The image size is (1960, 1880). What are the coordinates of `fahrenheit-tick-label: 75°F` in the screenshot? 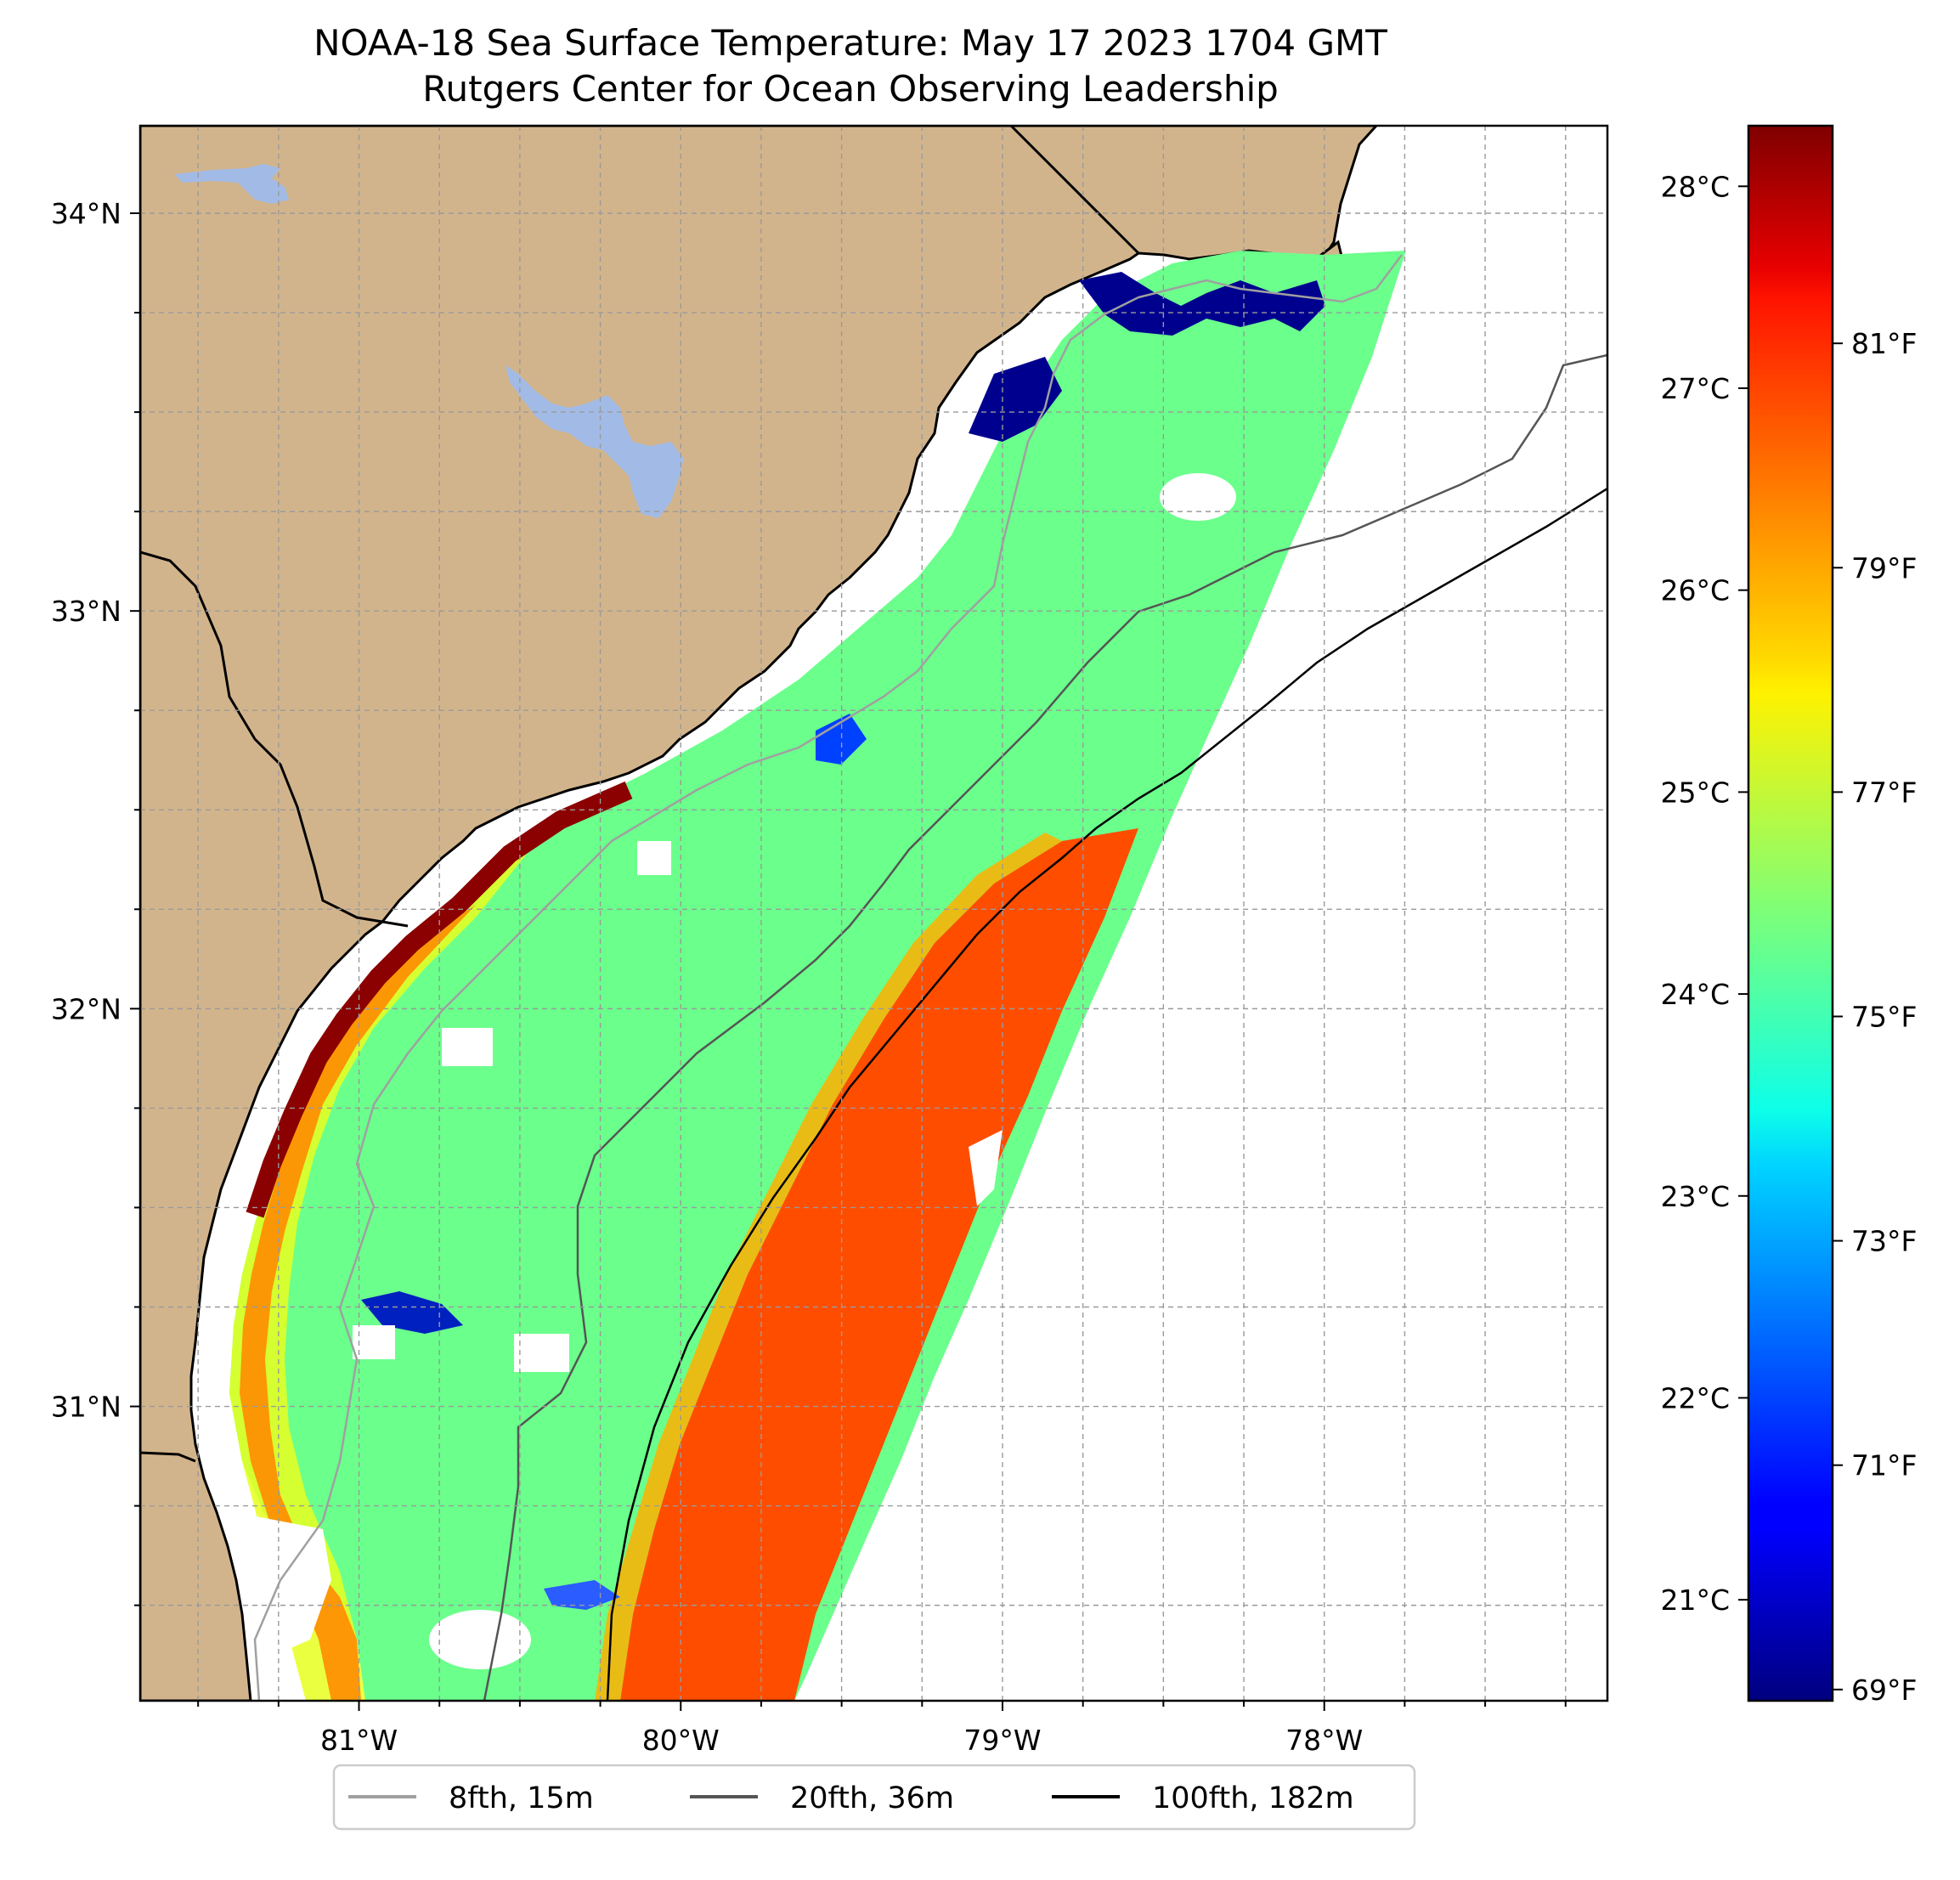 It's located at (1884, 1017).